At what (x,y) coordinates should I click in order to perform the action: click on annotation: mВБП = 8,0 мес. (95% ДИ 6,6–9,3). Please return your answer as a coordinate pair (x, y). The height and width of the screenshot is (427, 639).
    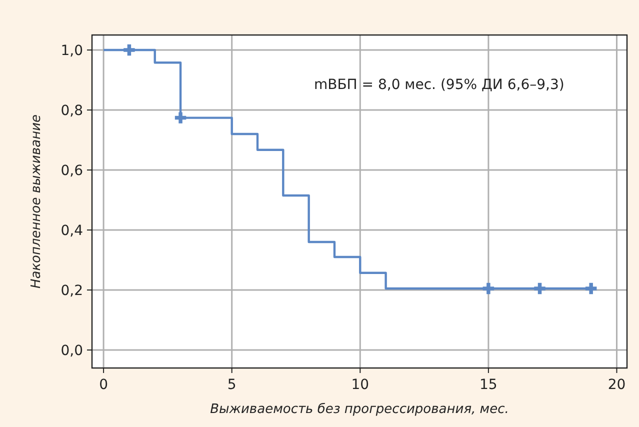
    Looking at the image, I should click on (439, 85).